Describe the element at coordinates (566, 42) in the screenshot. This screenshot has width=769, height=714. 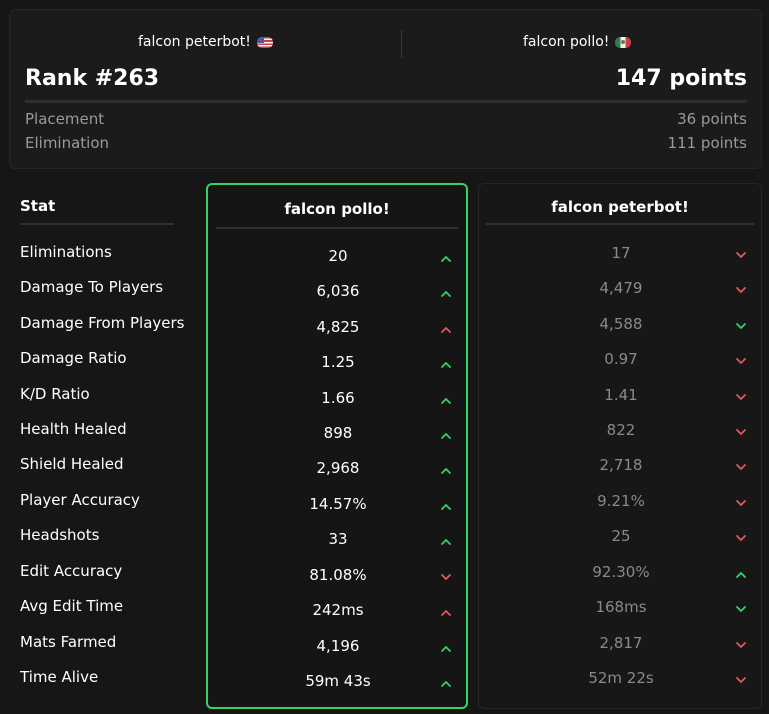
I see `player-right-name: falcon pollo!` at that location.